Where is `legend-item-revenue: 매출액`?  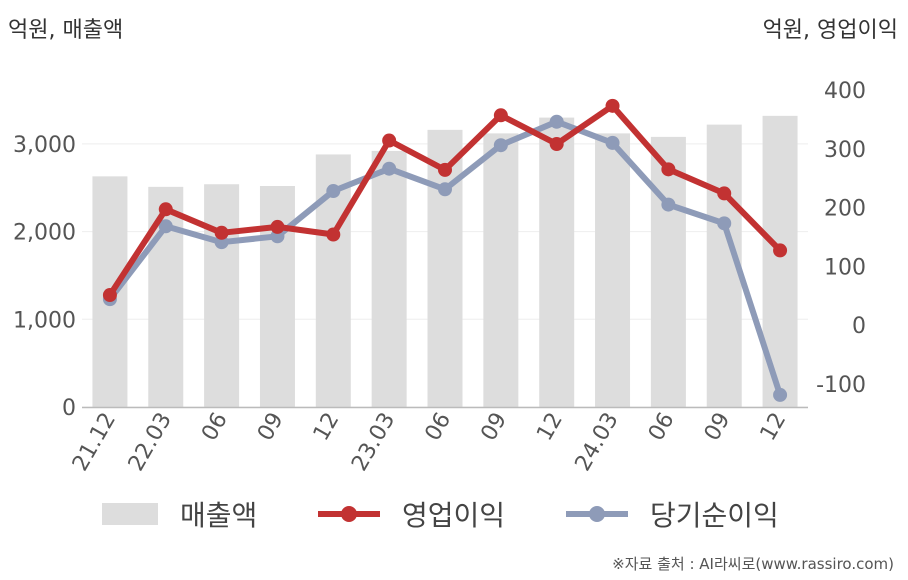
legend-item-revenue: 매출액 is located at coordinates (179, 514).